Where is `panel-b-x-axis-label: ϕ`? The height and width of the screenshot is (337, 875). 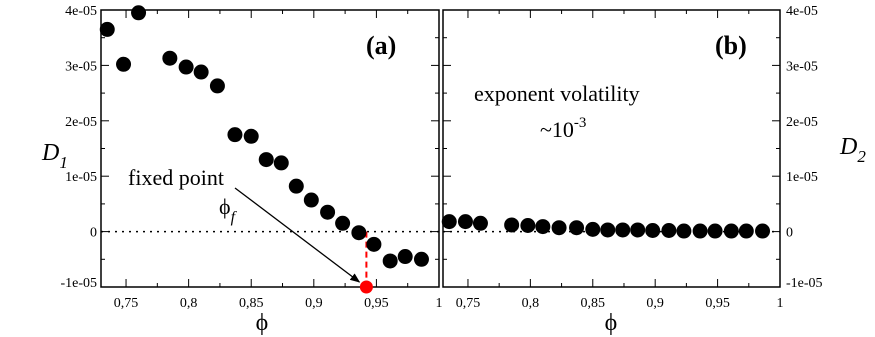 panel-b-x-axis-label: ϕ is located at coordinates (611, 323).